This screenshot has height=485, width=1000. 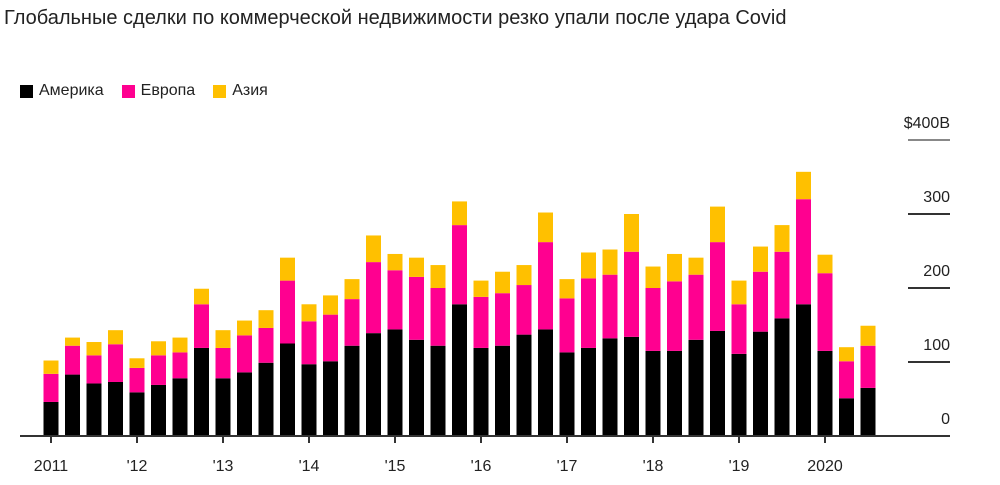 I want to click on x-tick-label: 2011, so click(x=51, y=466).